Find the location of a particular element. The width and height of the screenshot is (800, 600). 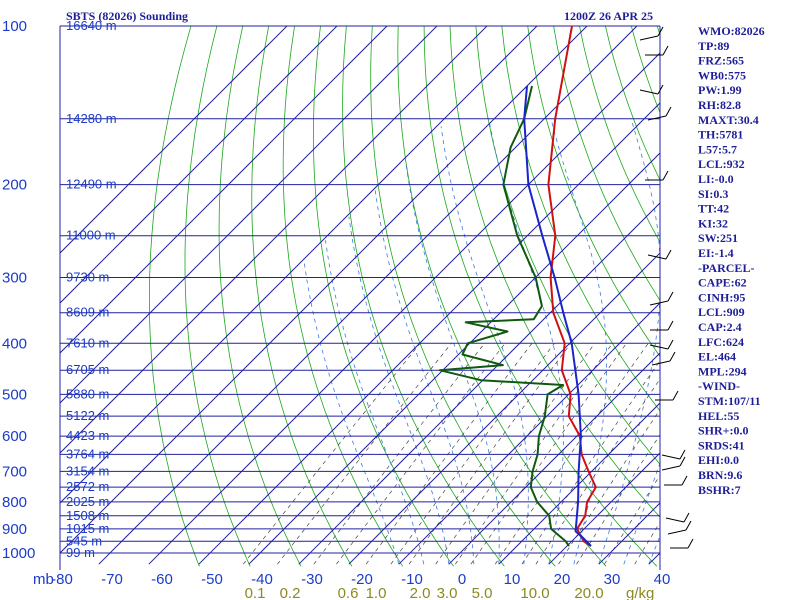

index-item: TP:89 is located at coordinates (713, 46).